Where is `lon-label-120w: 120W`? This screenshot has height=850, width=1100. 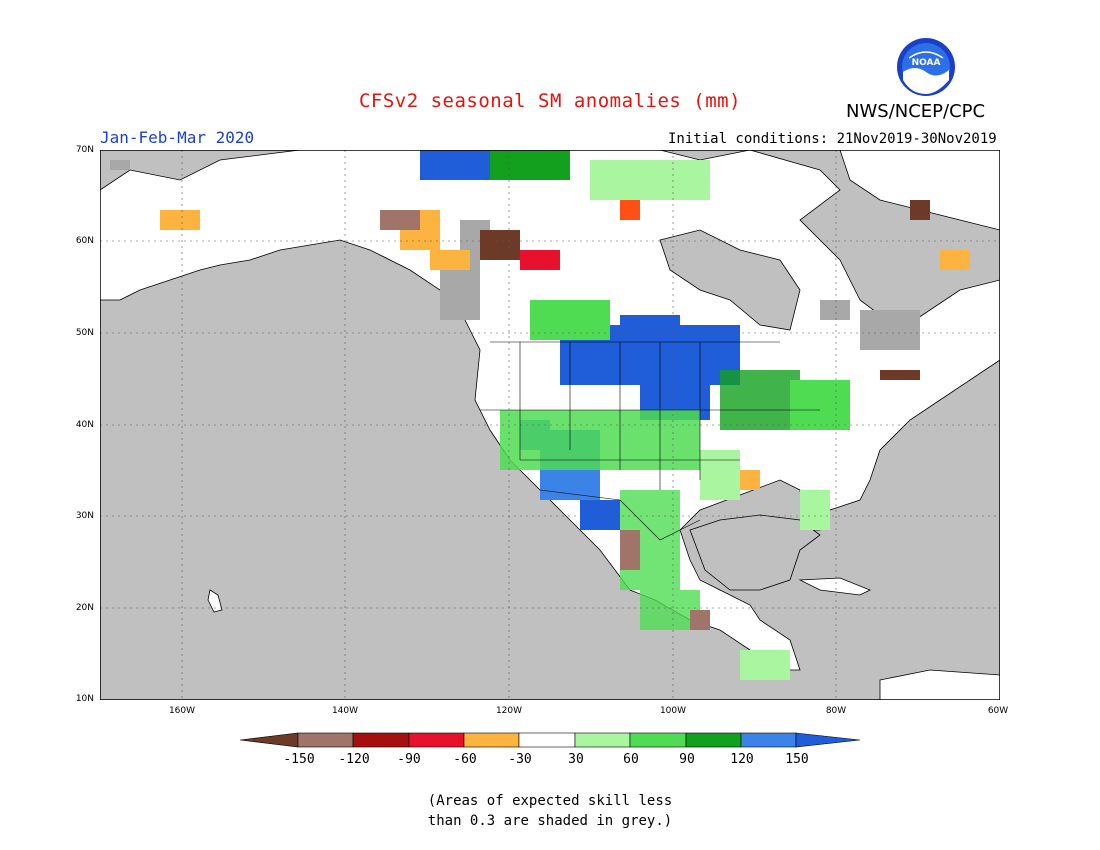
lon-label-120w: 120W is located at coordinates (509, 711).